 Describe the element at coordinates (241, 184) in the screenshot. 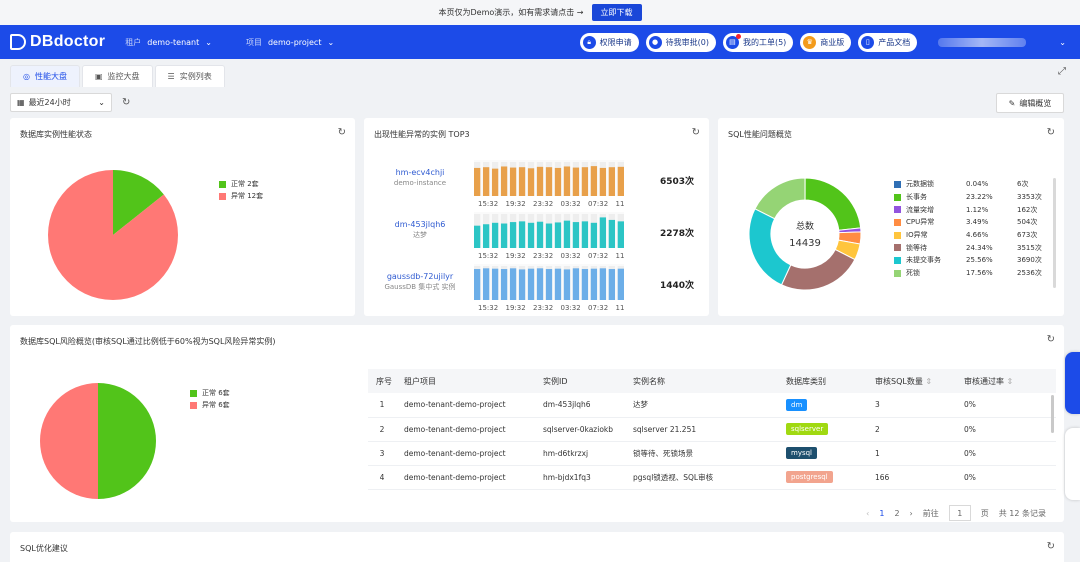

I see `legend-item-normal: 正常 2套` at that location.